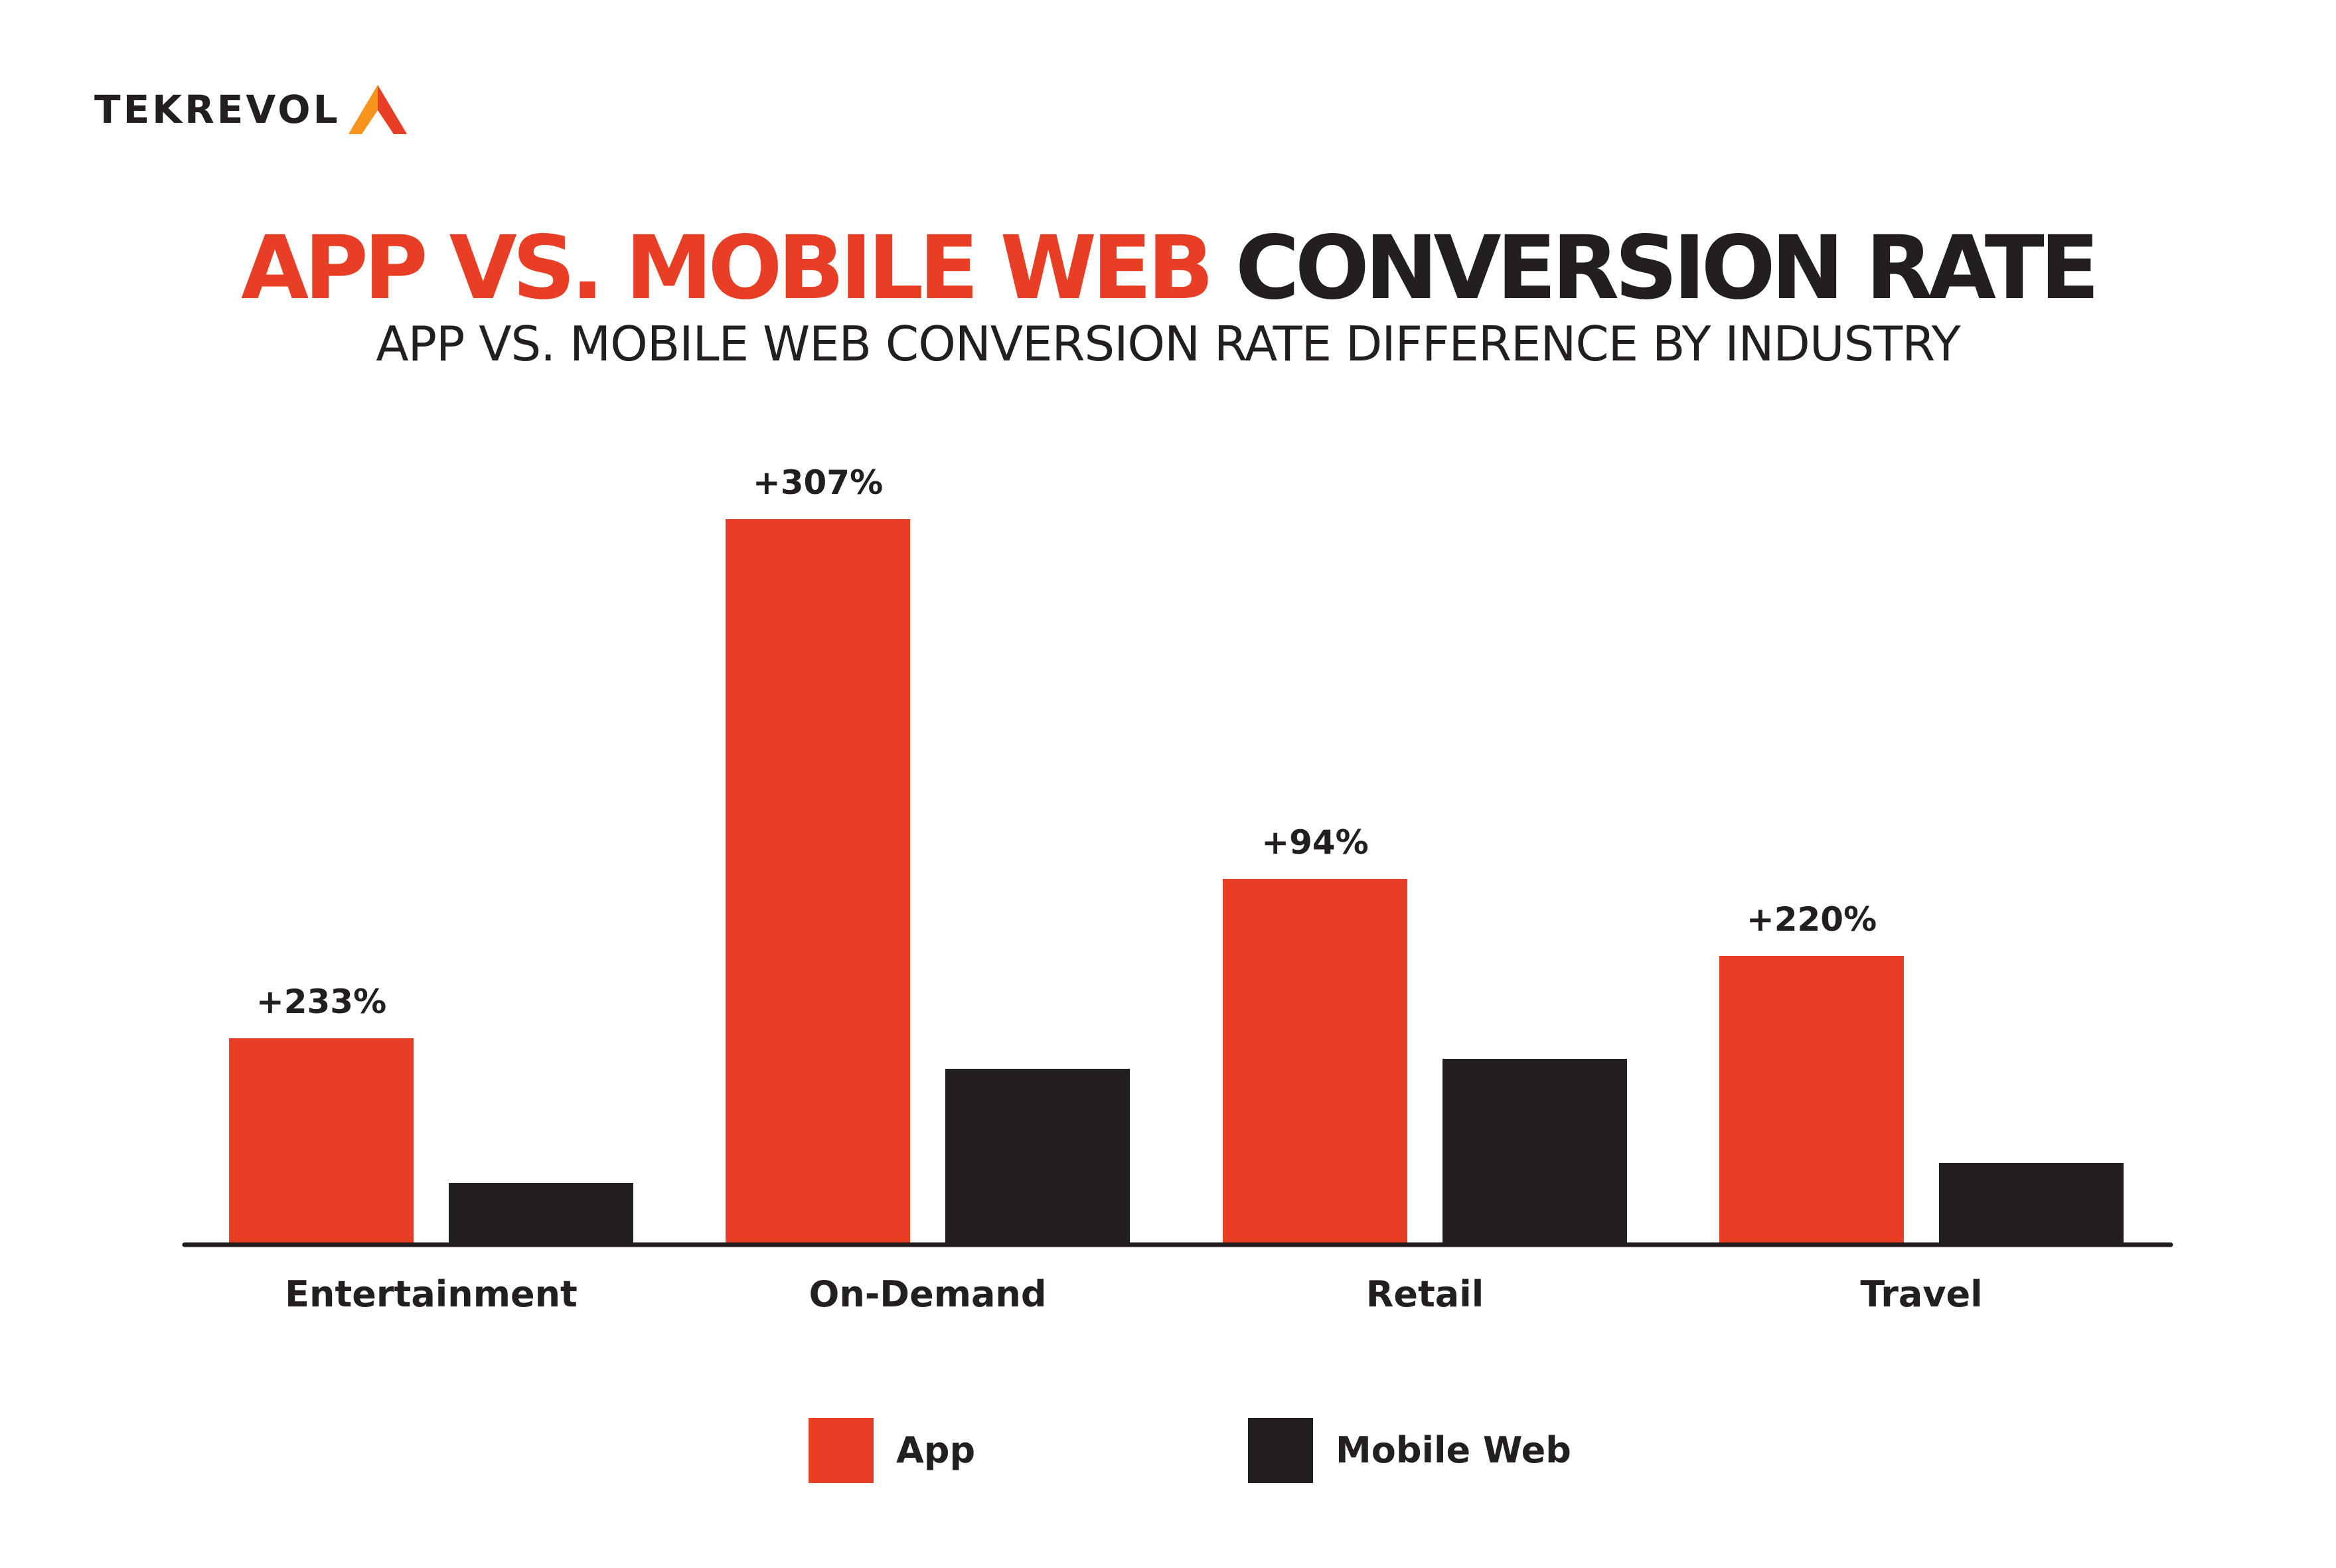 The width and height of the screenshot is (2336, 1568). I want to click on data-label-travel: +220%, so click(1812, 919).